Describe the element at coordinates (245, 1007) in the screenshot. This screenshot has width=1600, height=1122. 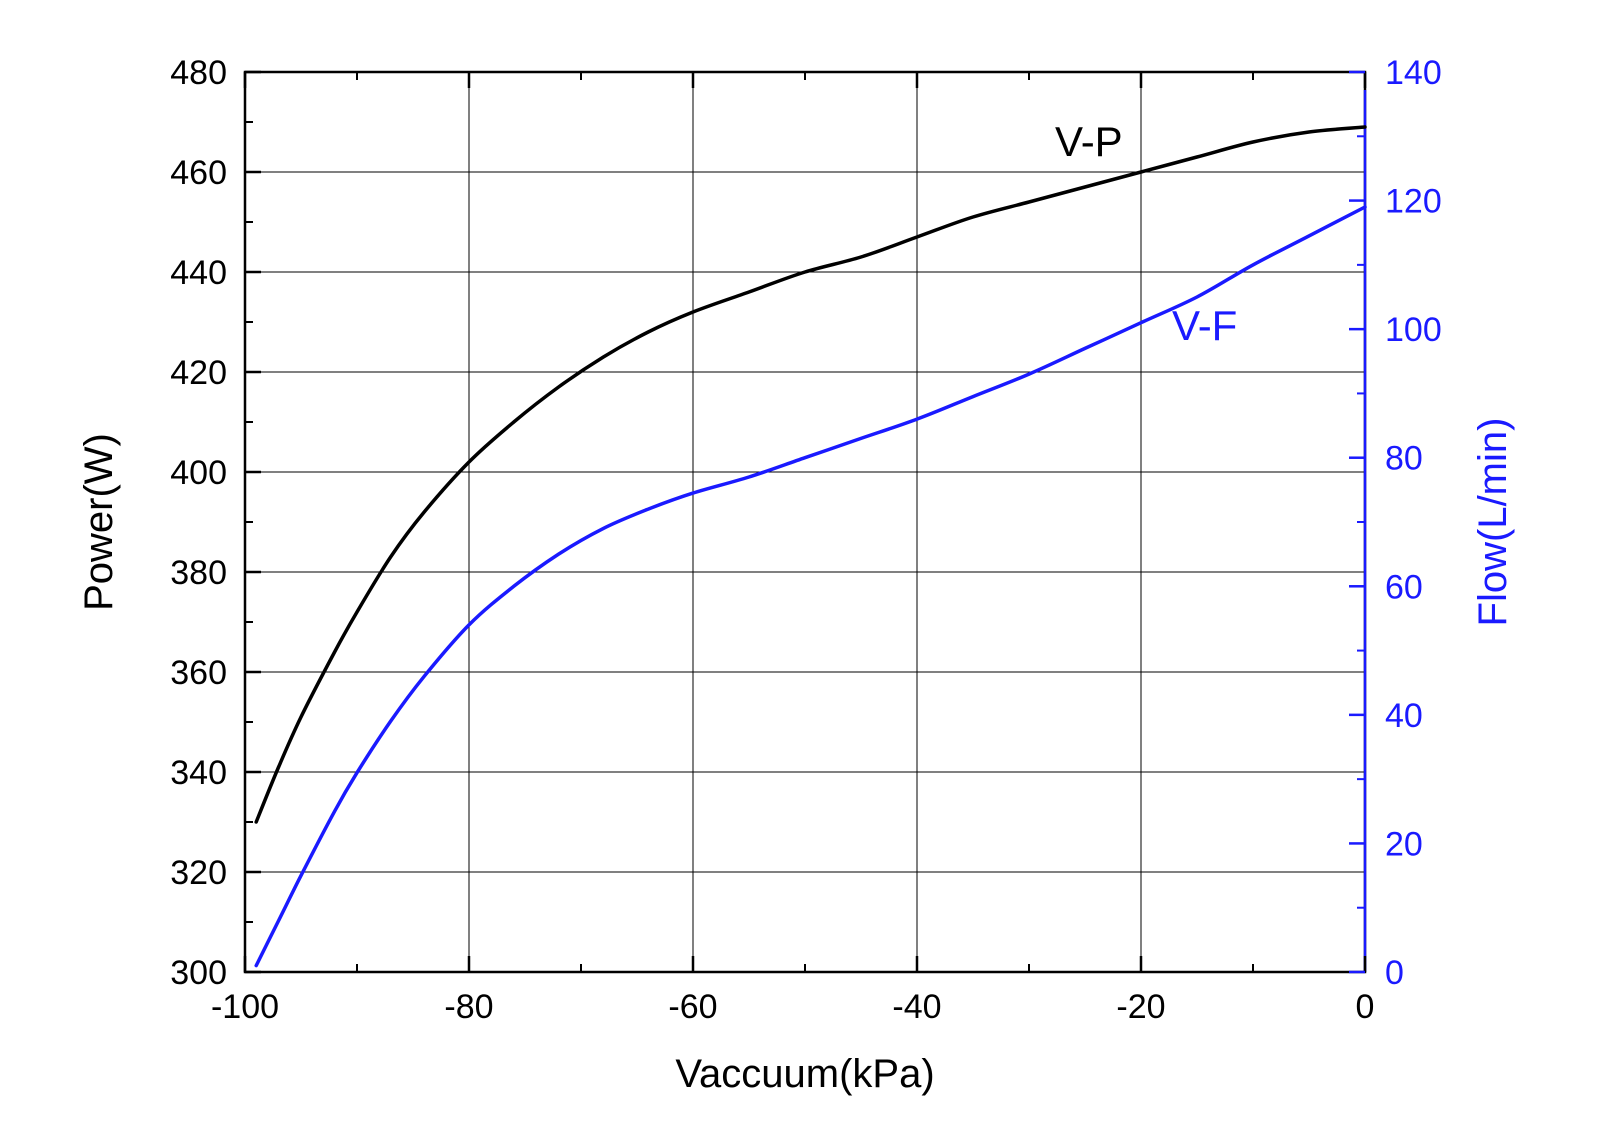
I see `x-tick-label: -100` at that location.